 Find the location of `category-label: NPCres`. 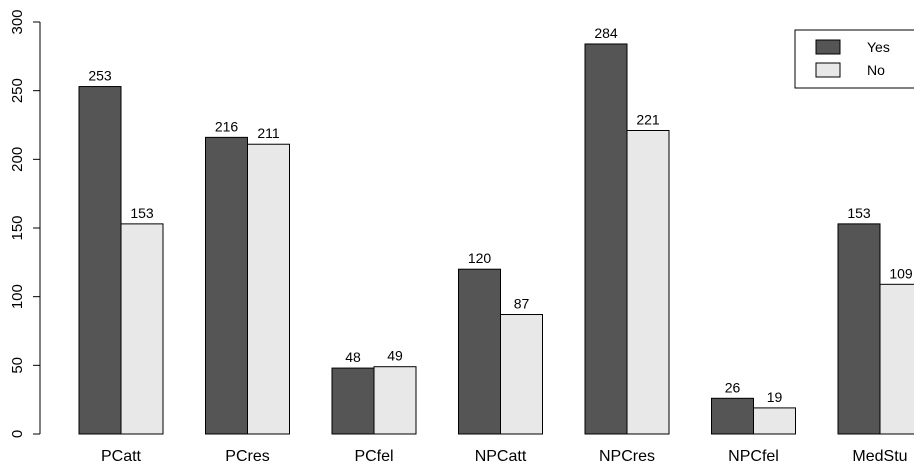

category-label: NPCres is located at coordinates (627, 456).